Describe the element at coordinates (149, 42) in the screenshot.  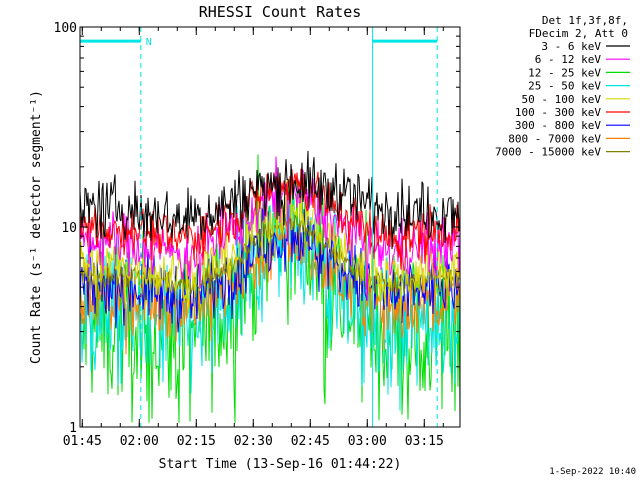
I see `flag-label: N` at that location.